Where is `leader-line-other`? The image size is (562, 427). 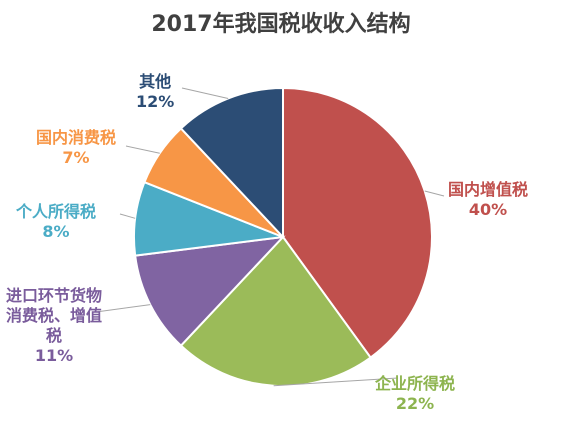
leader-line-other is located at coordinates (205, 93).